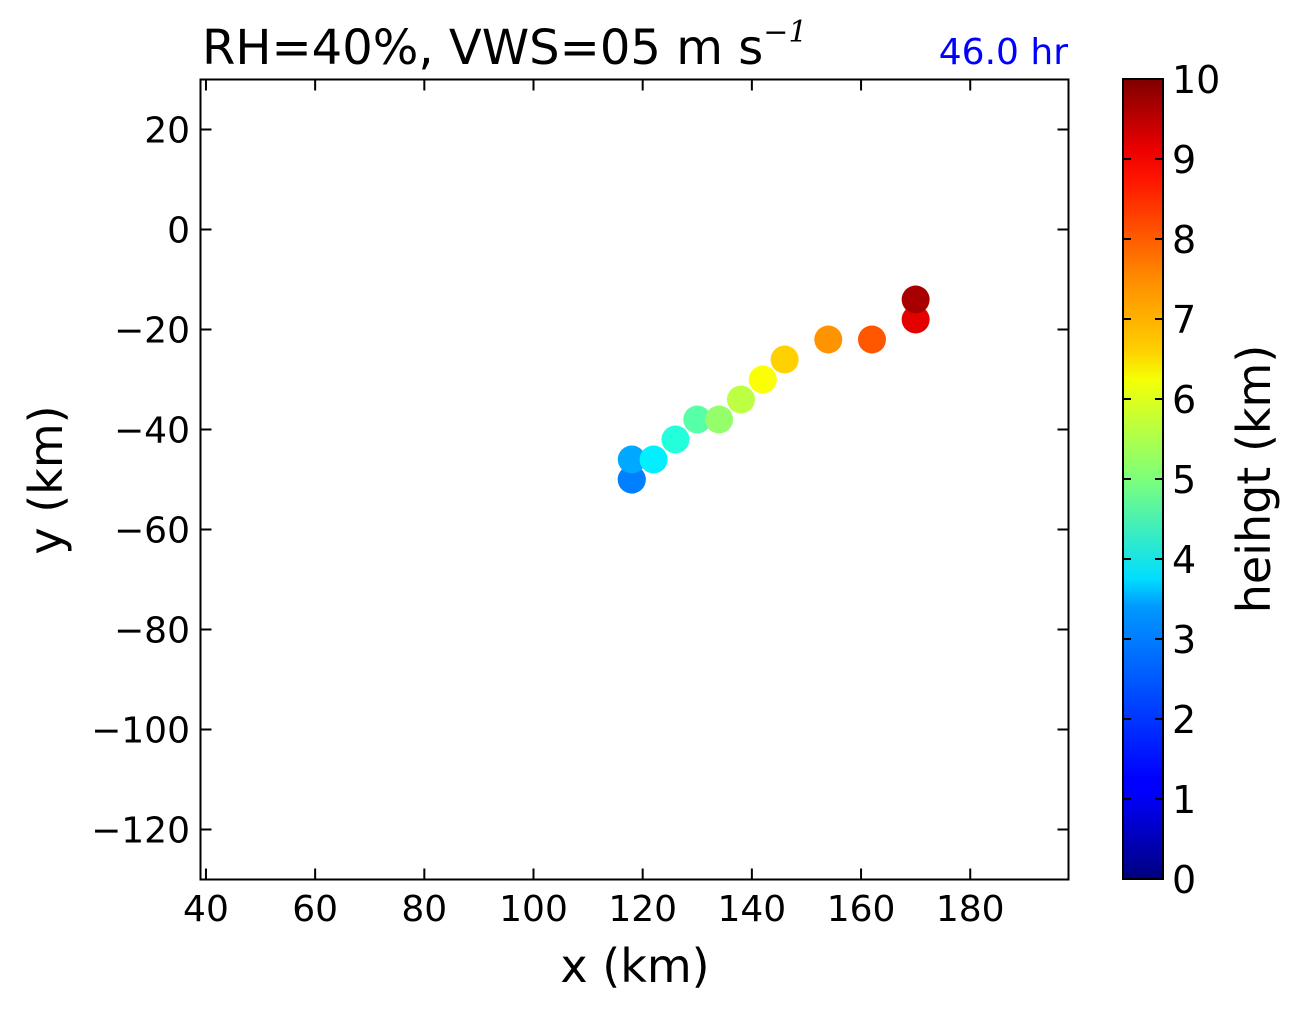 This screenshot has height=1012, width=1304. What do you see at coordinates (1184, 240) in the screenshot?
I see `colorbar-tick-label: 8` at bounding box center [1184, 240].